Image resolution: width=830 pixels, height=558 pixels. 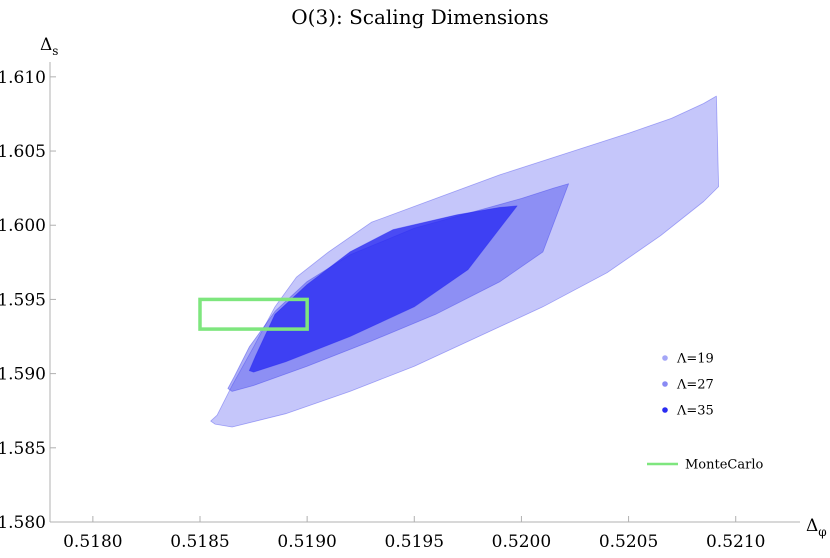 What do you see at coordinates (23, 152) in the screenshot?
I see `y-tick-label: 1.605` at bounding box center [23, 152].